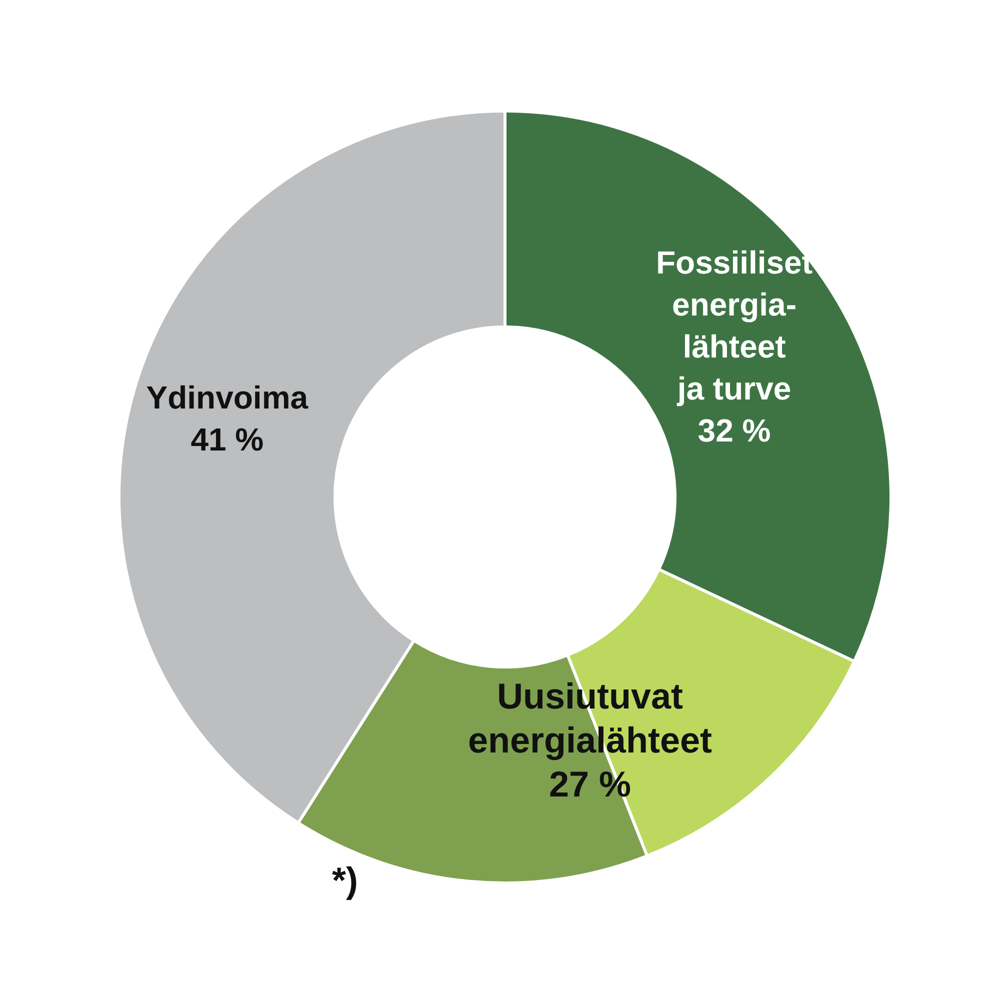 The height and width of the screenshot is (1000, 1000). I want to click on data-label: 32 %, so click(734, 430).